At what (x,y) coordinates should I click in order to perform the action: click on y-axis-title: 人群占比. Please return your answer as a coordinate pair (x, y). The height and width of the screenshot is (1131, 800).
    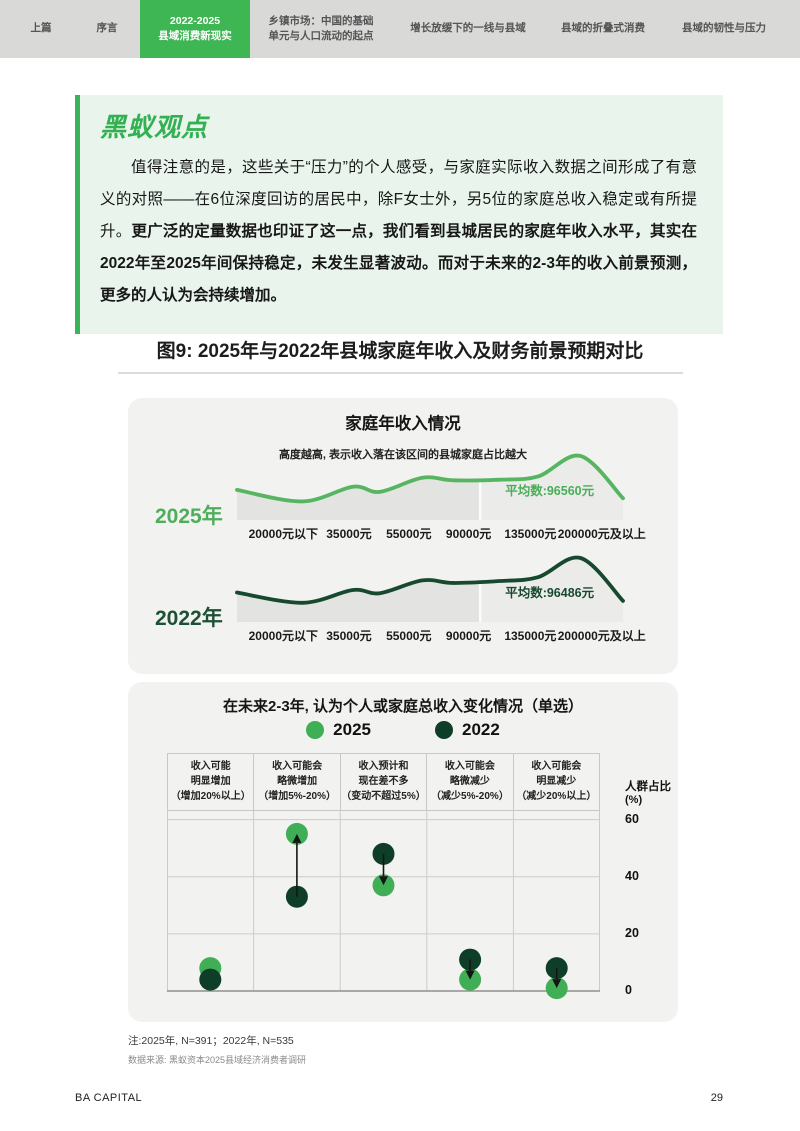
    Looking at the image, I should click on (648, 787).